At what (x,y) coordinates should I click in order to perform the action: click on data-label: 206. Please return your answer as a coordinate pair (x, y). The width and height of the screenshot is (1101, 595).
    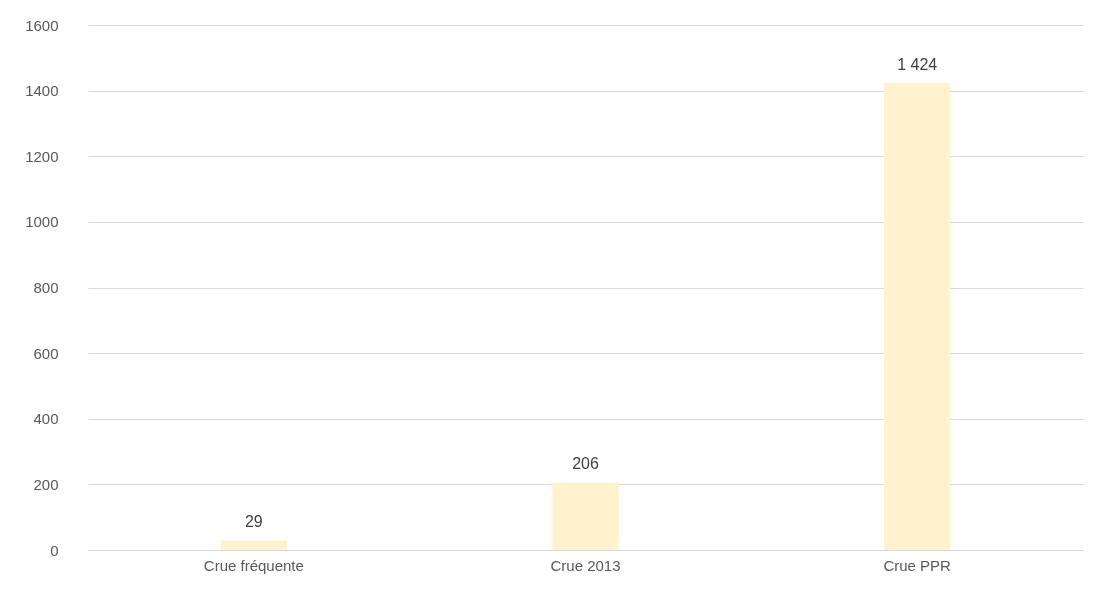
    Looking at the image, I should click on (585, 464).